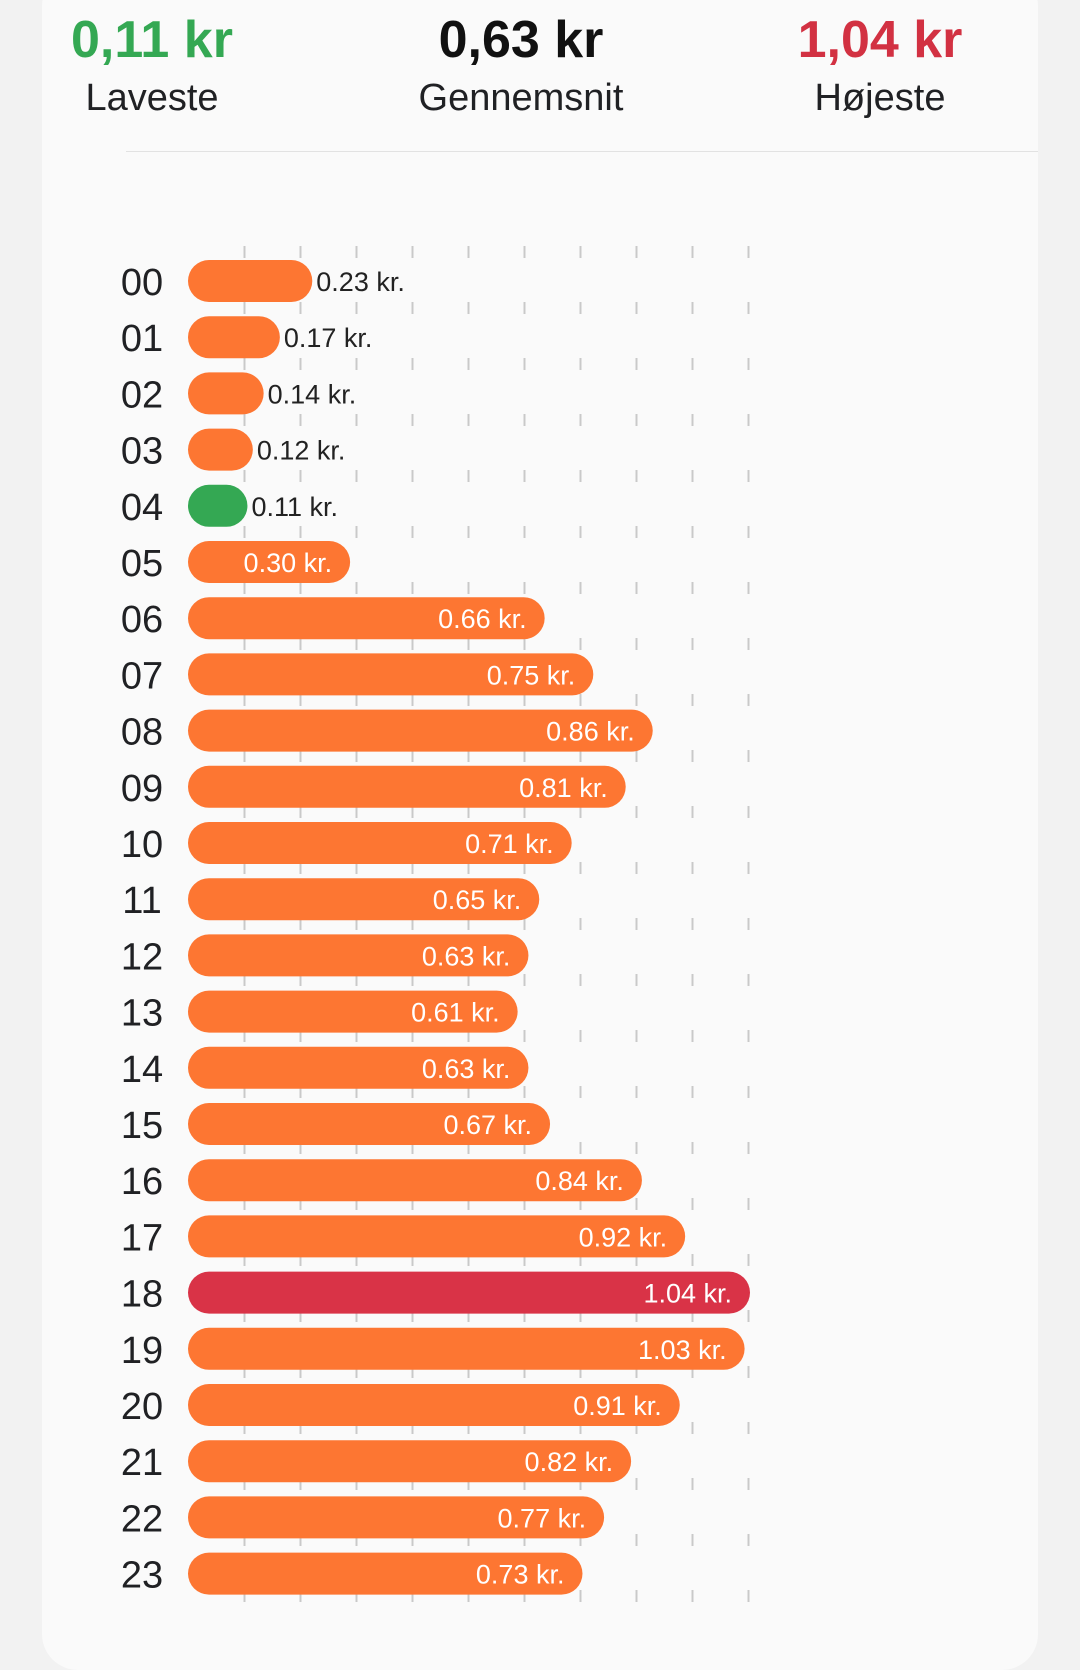  What do you see at coordinates (288, 563) in the screenshot?
I see `price-value-label: 0.30 kr.` at bounding box center [288, 563].